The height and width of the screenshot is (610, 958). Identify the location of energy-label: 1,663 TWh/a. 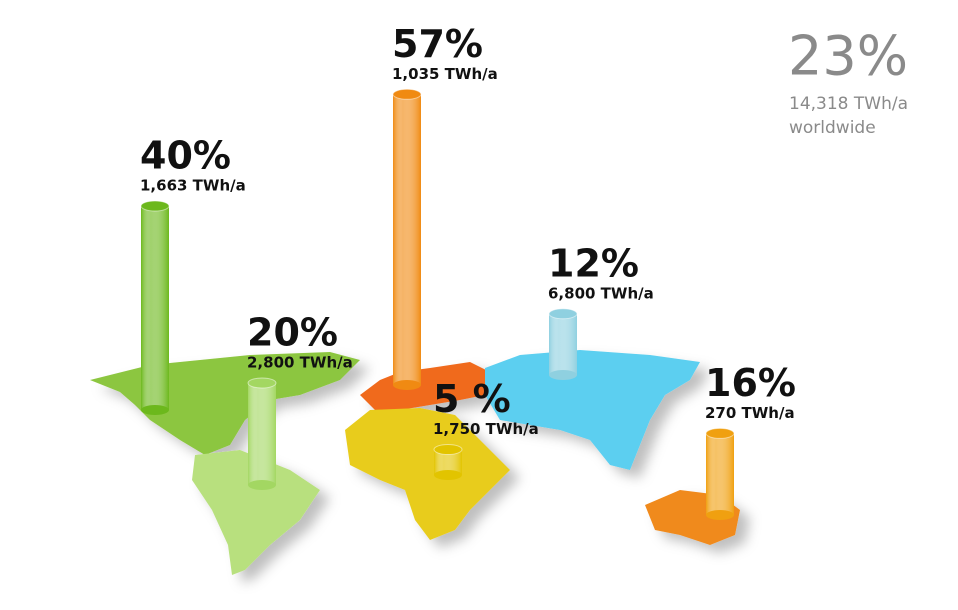
(193, 186).